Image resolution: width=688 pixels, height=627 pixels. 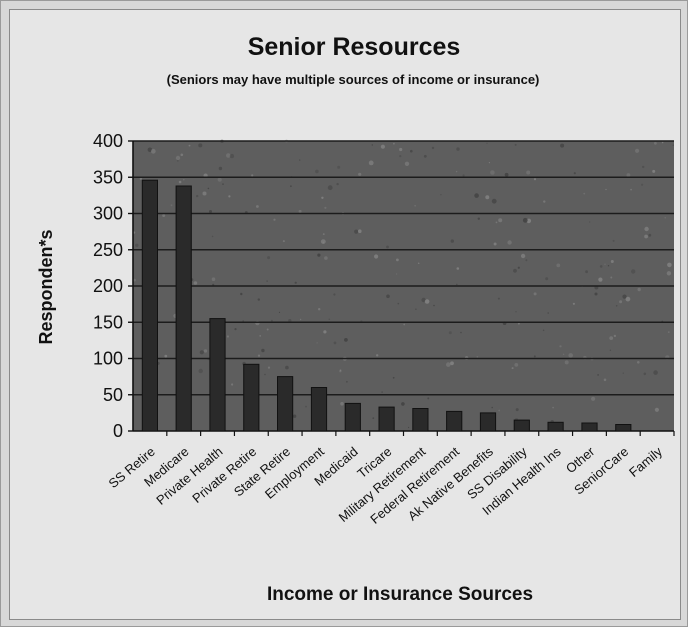 I want to click on y-tick-label: 200, so click(x=108, y=286).